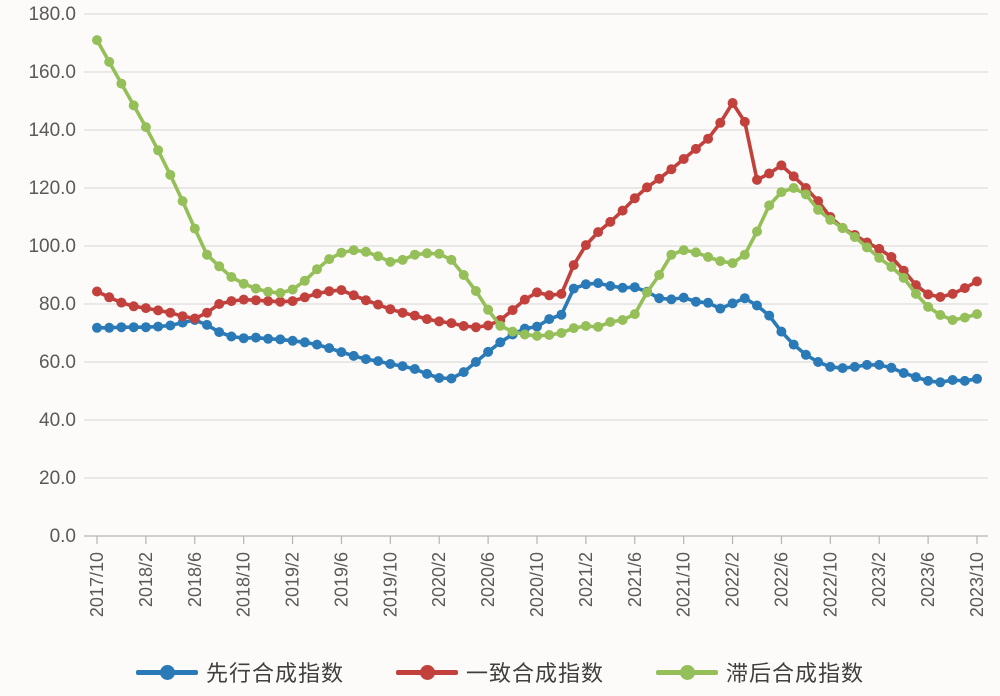 The height and width of the screenshot is (696, 1000). What do you see at coordinates (977, 584) in the screenshot?
I see `x-axis-tick-label: 2023/10` at bounding box center [977, 584].